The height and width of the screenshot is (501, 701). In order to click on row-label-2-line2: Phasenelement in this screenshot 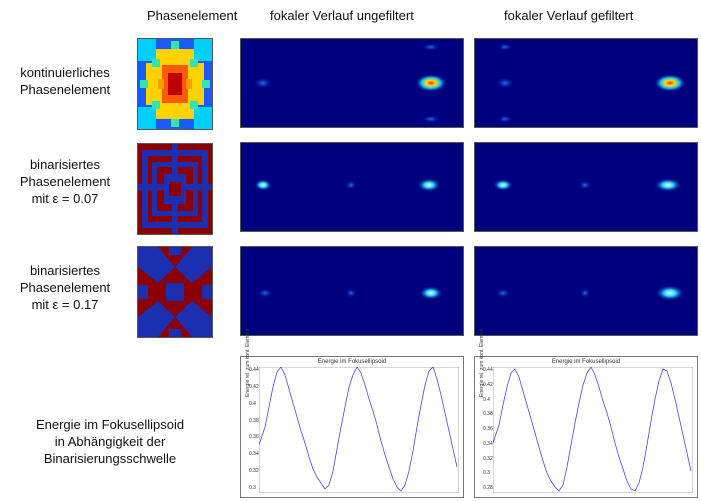, I will do `click(65, 181)`.